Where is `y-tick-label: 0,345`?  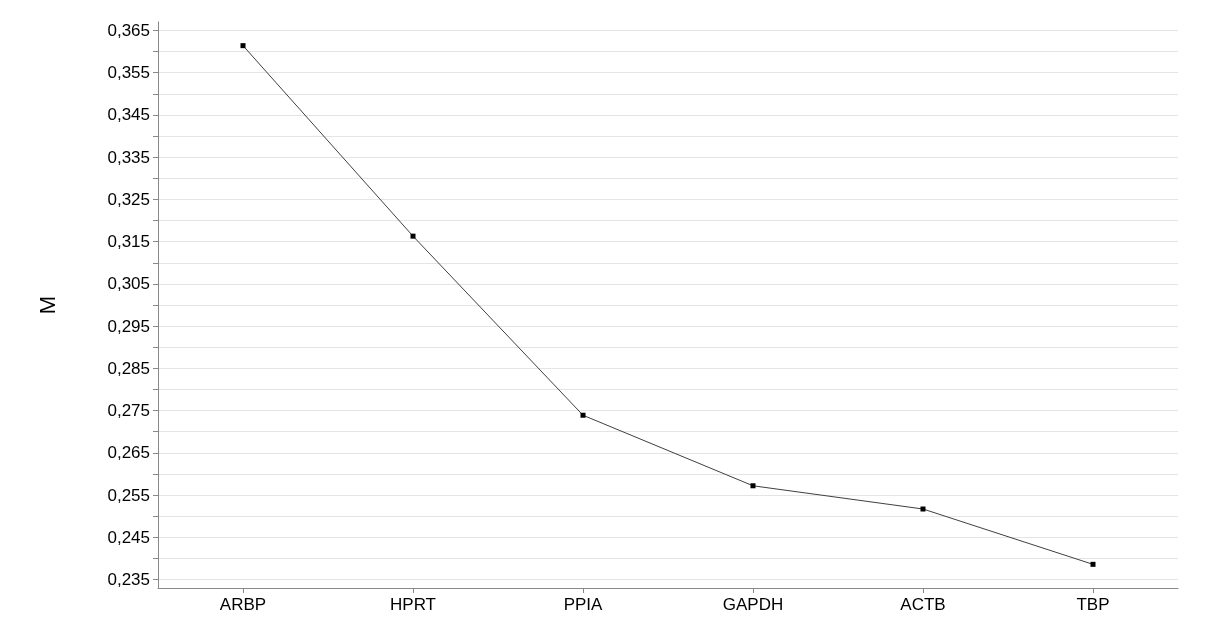
y-tick-label: 0,345 is located at coordinates (128, 115).